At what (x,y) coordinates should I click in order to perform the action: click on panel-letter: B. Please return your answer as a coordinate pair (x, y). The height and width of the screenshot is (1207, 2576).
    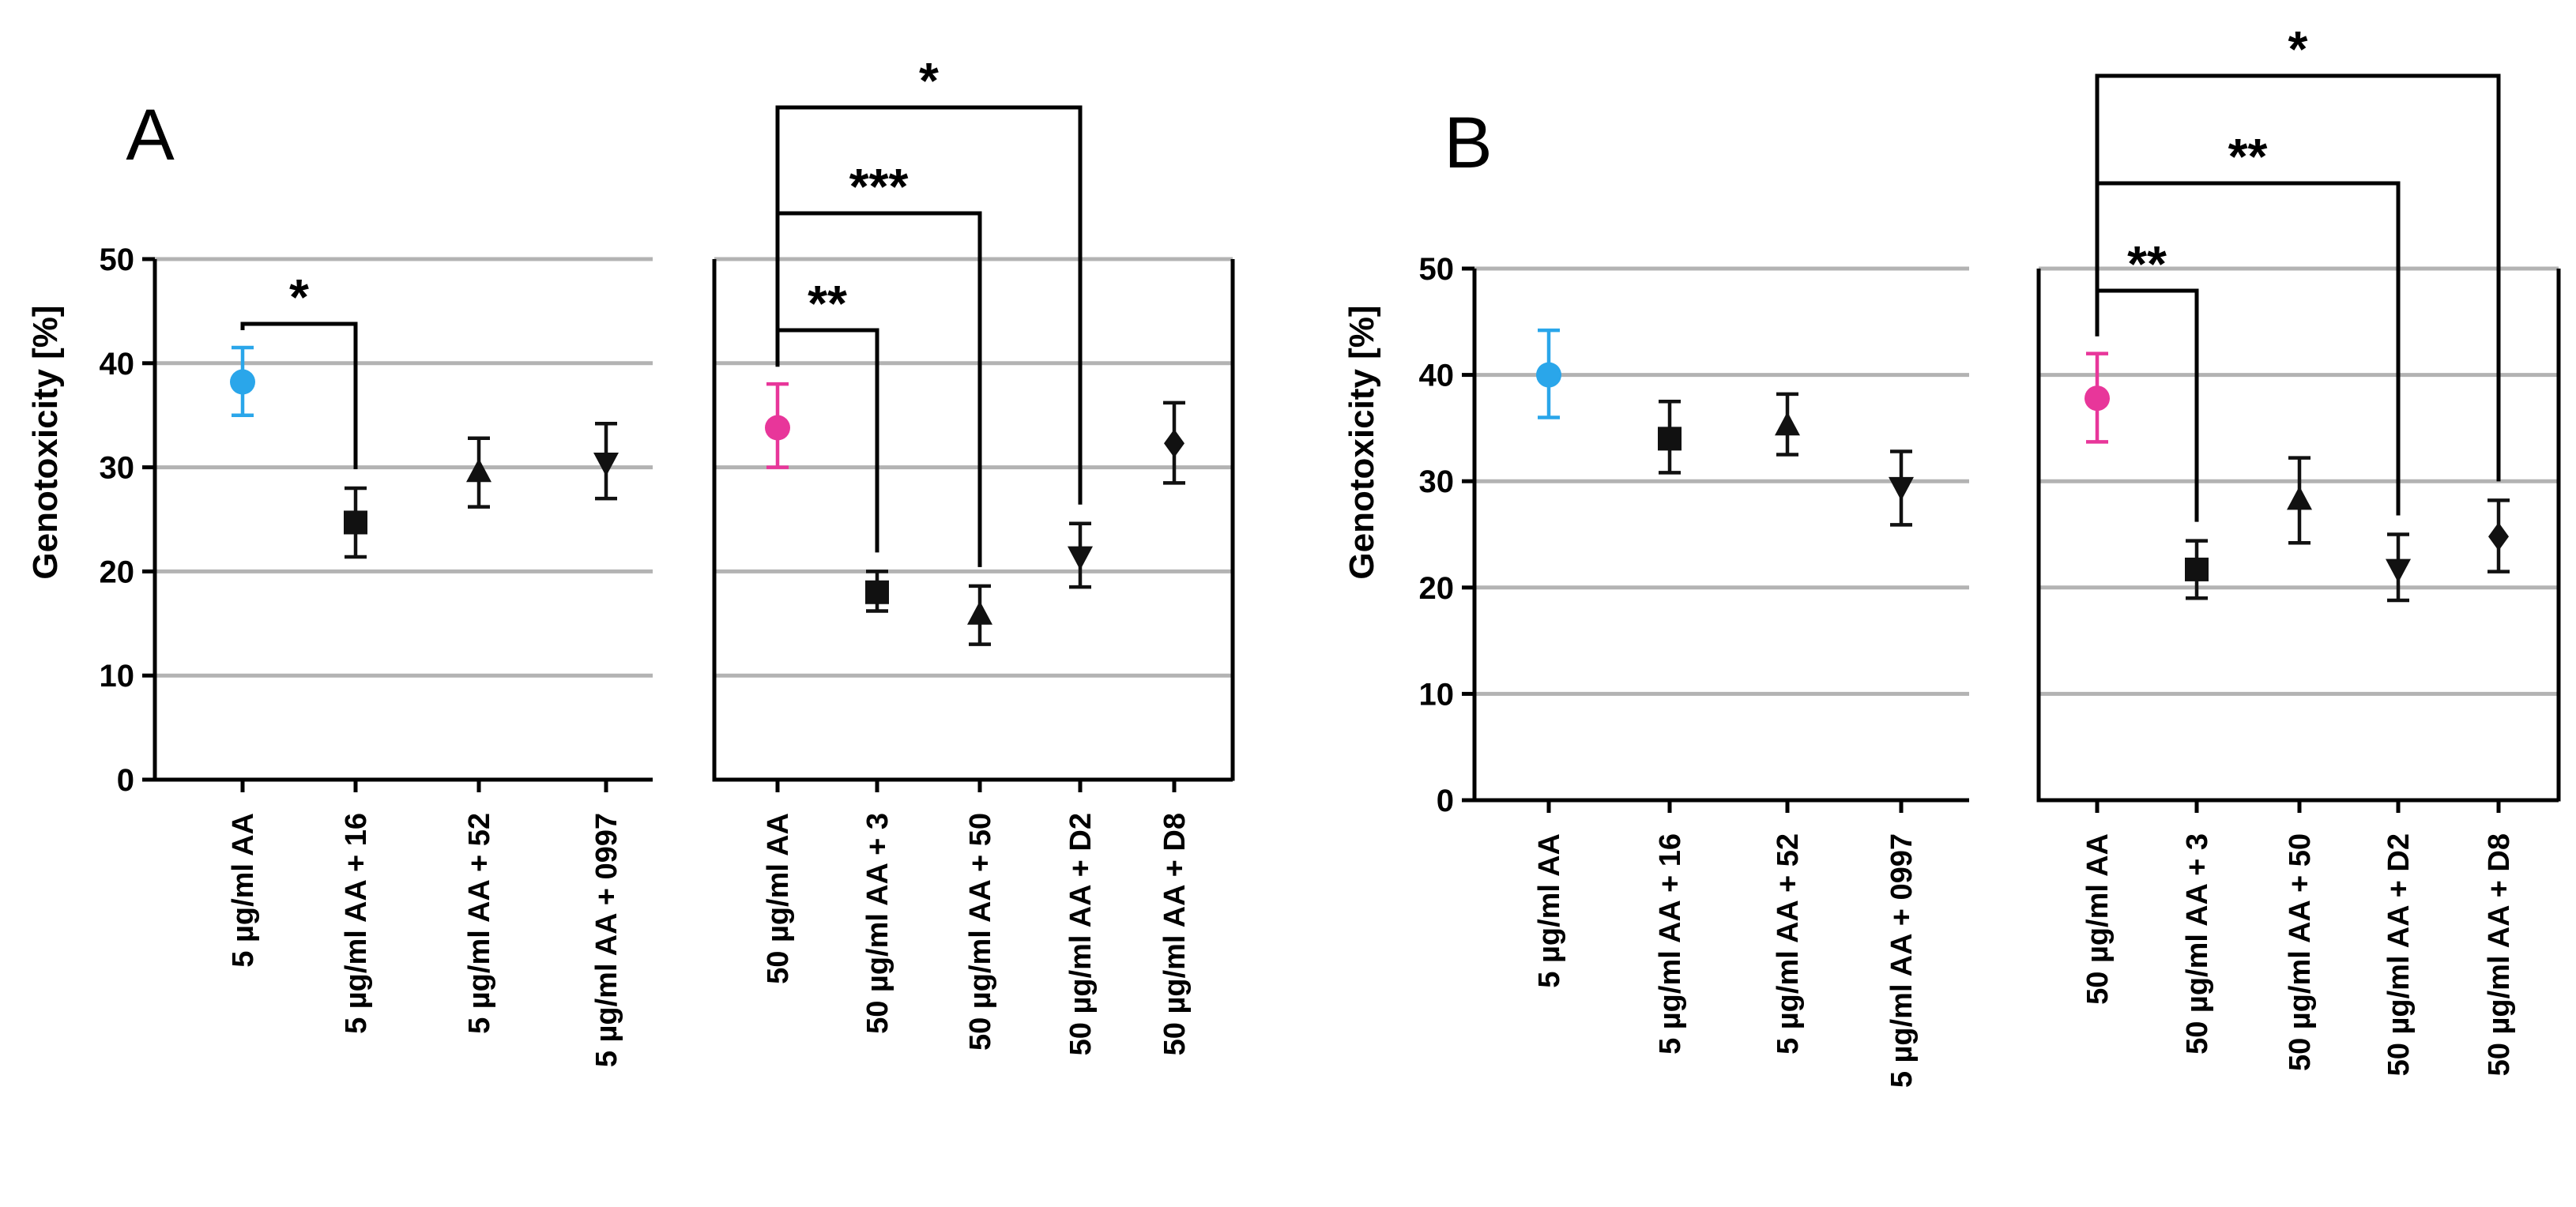
    Looking at the image, I should click on (1468, 143).